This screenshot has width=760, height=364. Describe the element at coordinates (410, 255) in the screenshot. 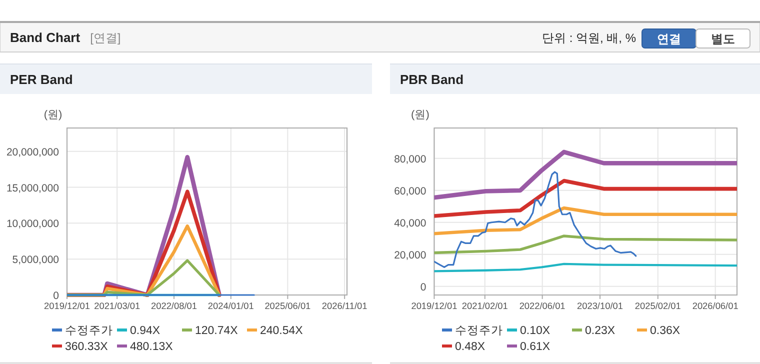

I see `y-tick-label: 20,000` at that location.